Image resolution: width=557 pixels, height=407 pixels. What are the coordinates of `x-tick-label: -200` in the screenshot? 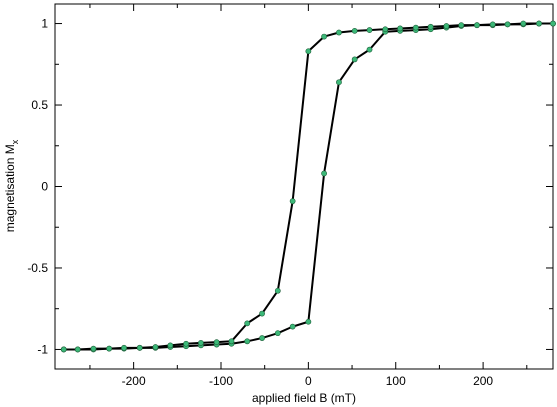 It's located at (134, 381).